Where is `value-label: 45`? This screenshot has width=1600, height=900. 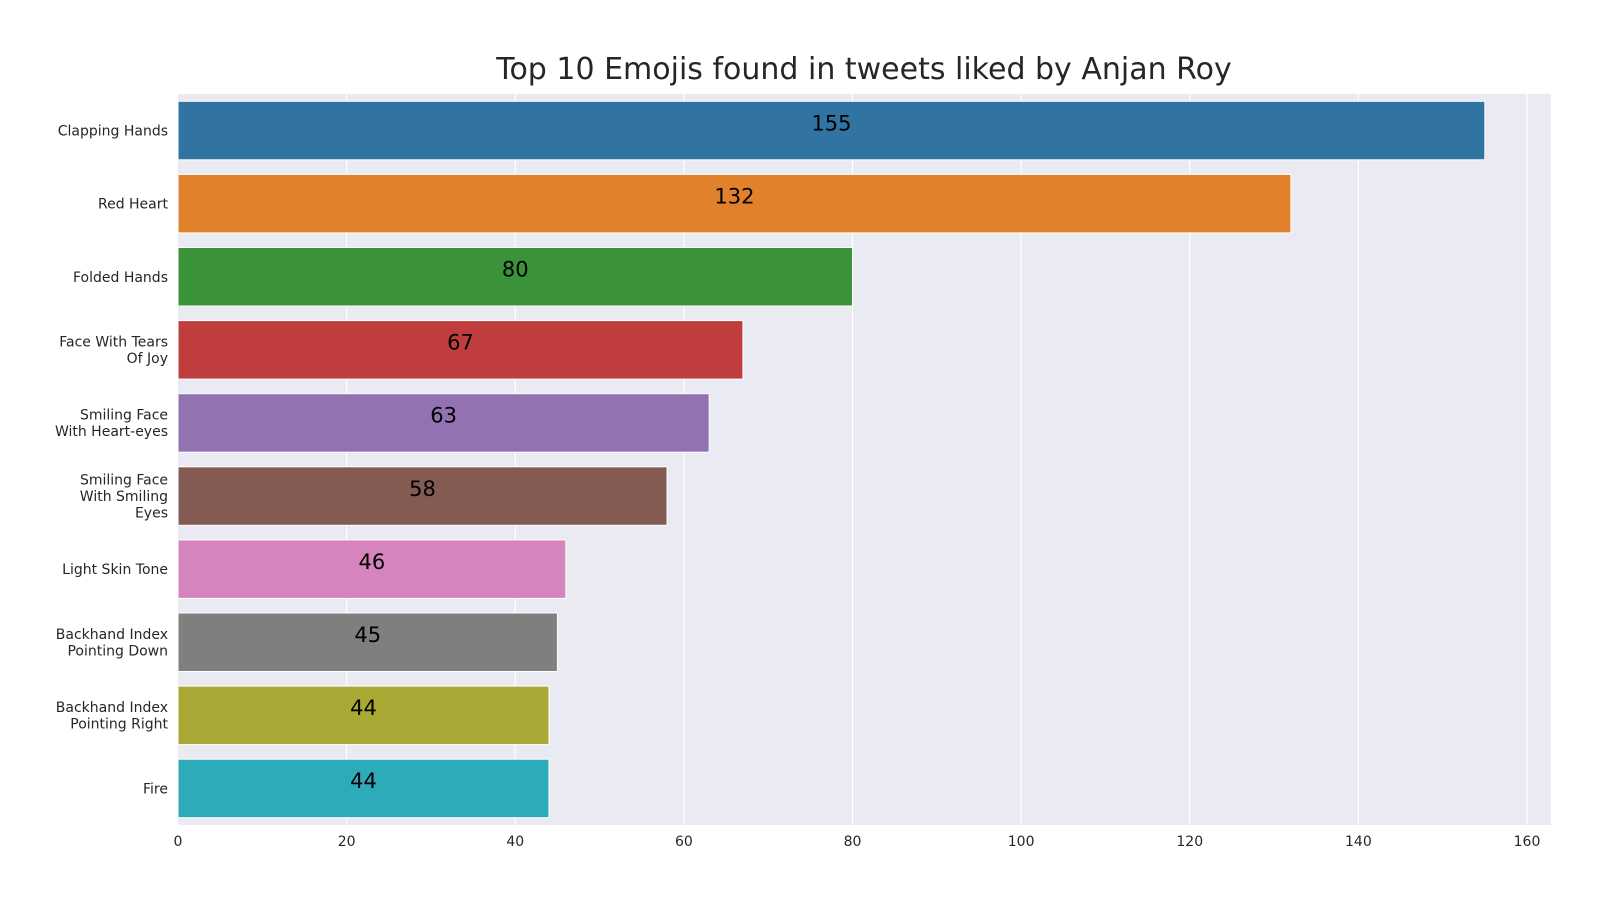 value-label: 45 is located at coordinates (367, 635).